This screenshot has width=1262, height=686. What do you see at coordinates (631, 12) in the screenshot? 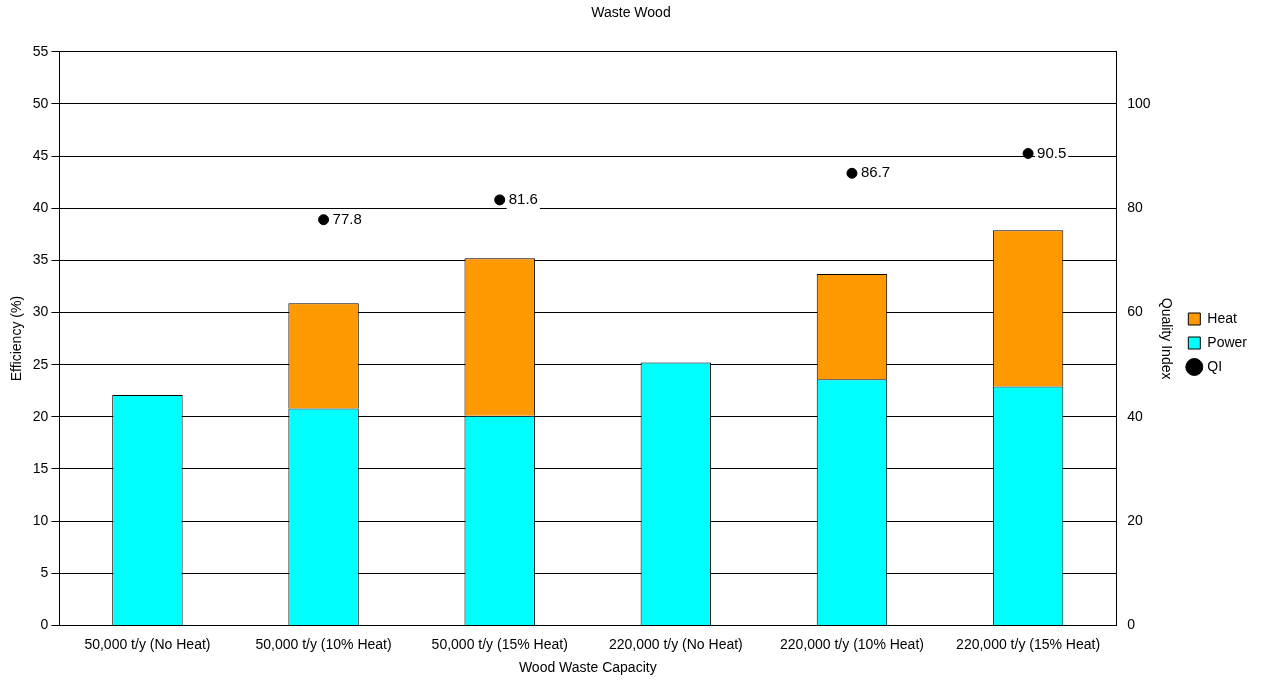
I see `chart-title: Waste Wood` at bounding box center [631, 12].